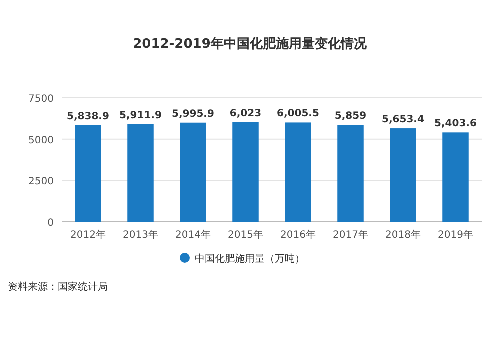 The image size is (500, 362). Describe the element at coordinates (141, 116) in the screenshot. I see `data-label: 5,911.9` at that location.